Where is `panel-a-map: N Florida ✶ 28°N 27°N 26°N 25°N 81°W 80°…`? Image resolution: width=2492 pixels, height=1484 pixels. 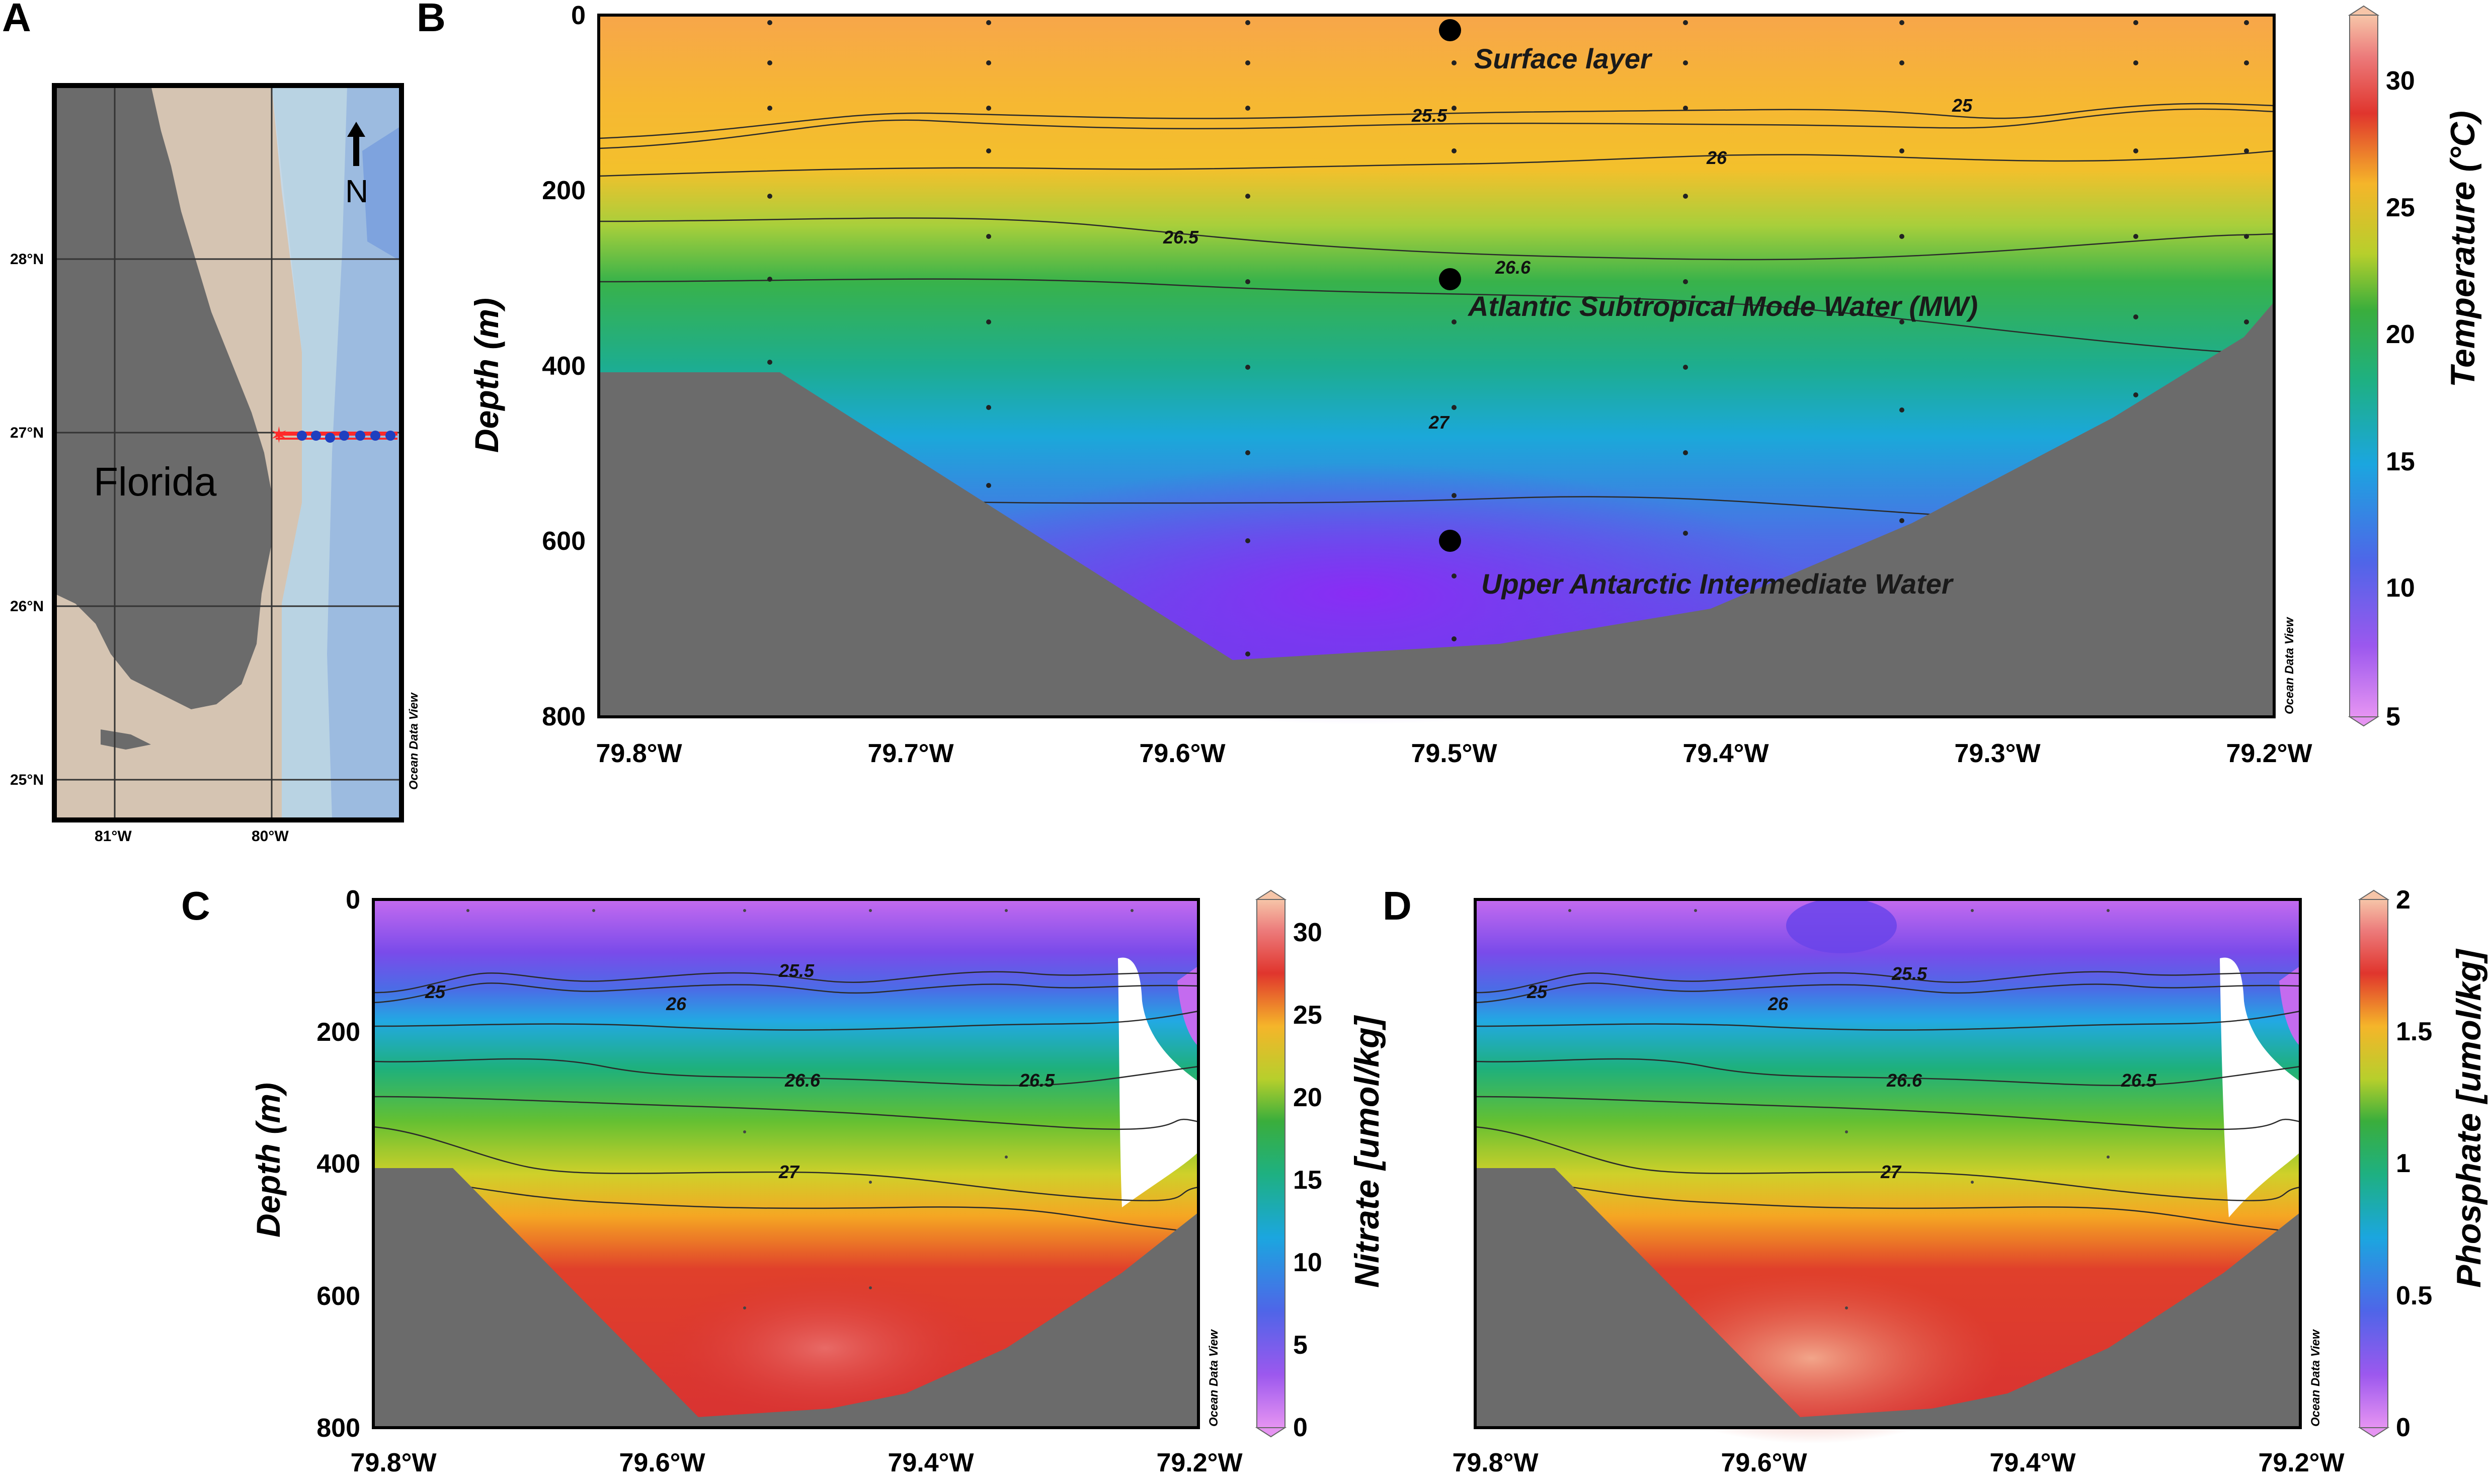 panel-a-map: N Florida ✶ 28°N 27°N 26°N 25°N 81°W 80°… is located at coordinates (215, 464).